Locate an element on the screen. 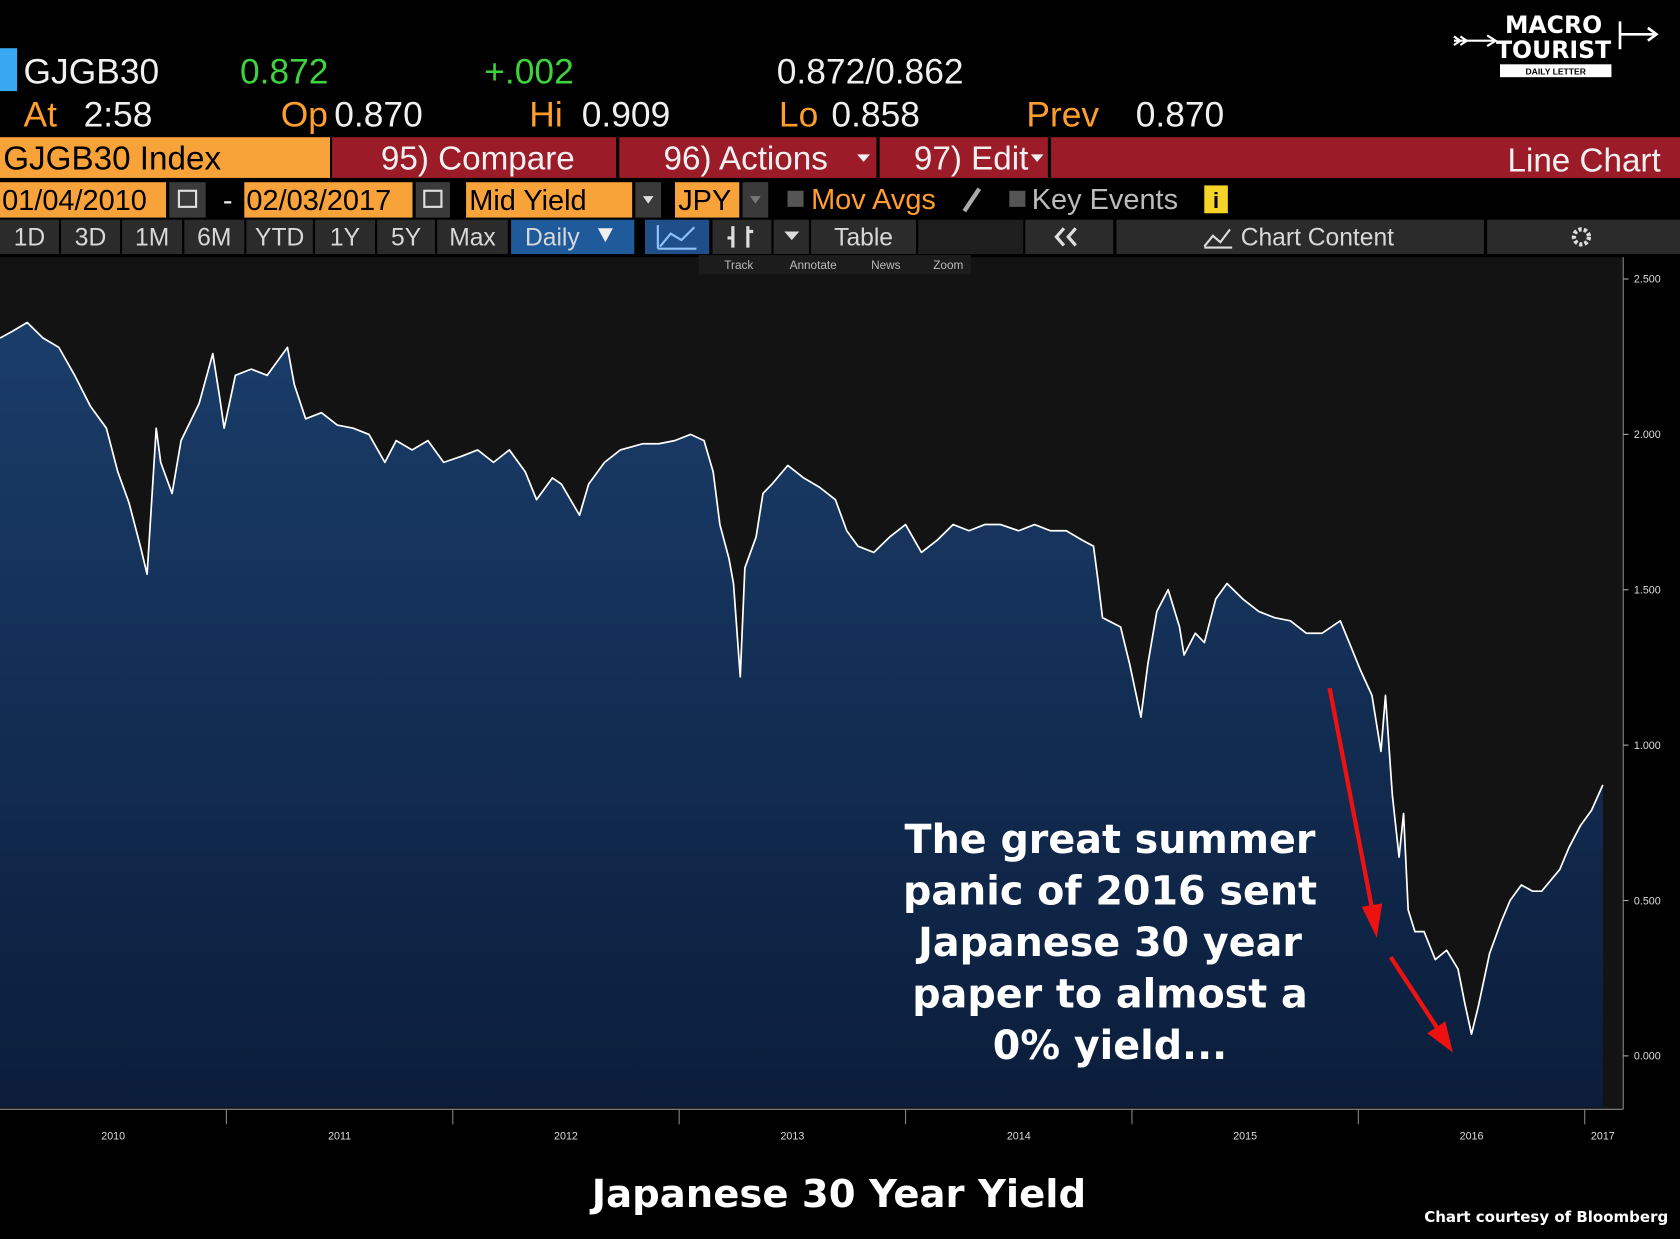  chart-content-icon is located at coordinates (1218, 238).